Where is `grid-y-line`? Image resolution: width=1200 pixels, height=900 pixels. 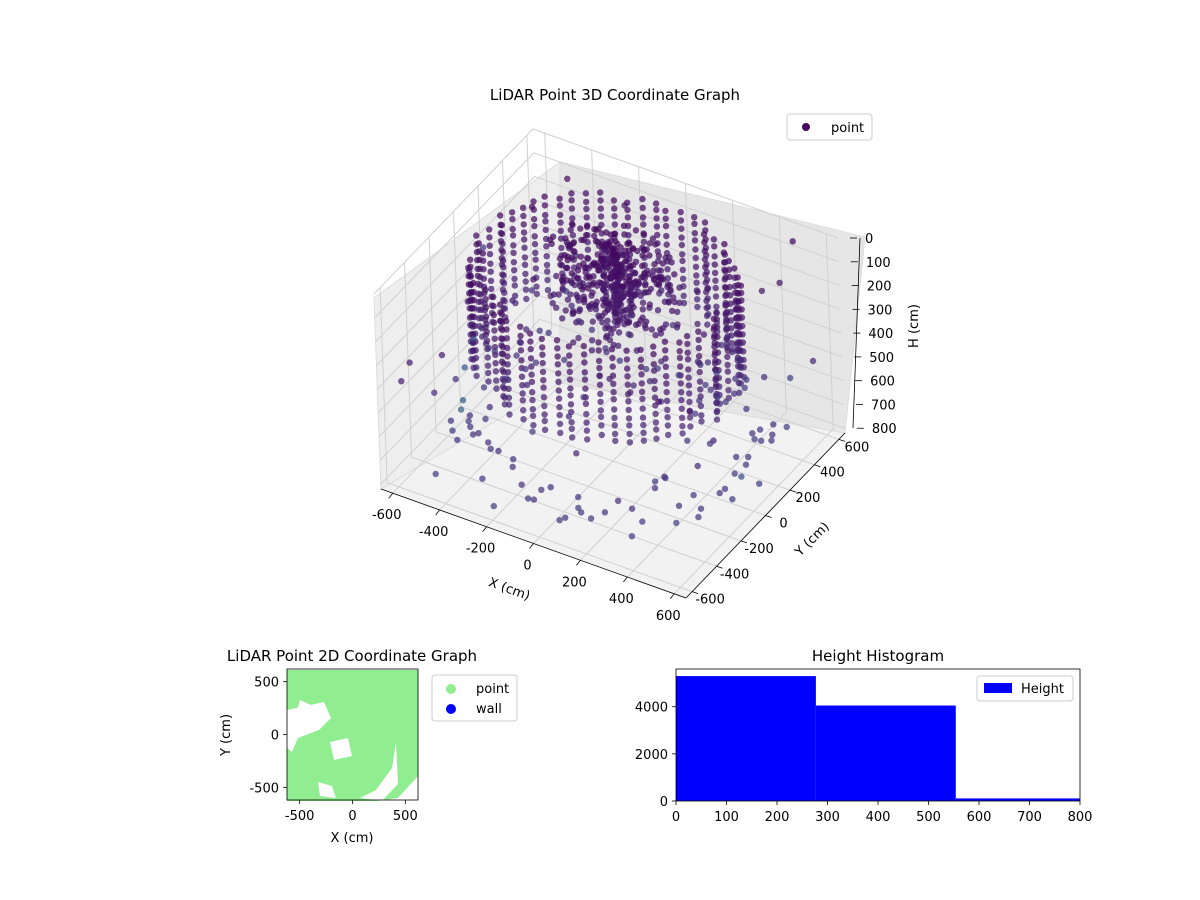
grid-y-line is located at coordinates (683, 287).